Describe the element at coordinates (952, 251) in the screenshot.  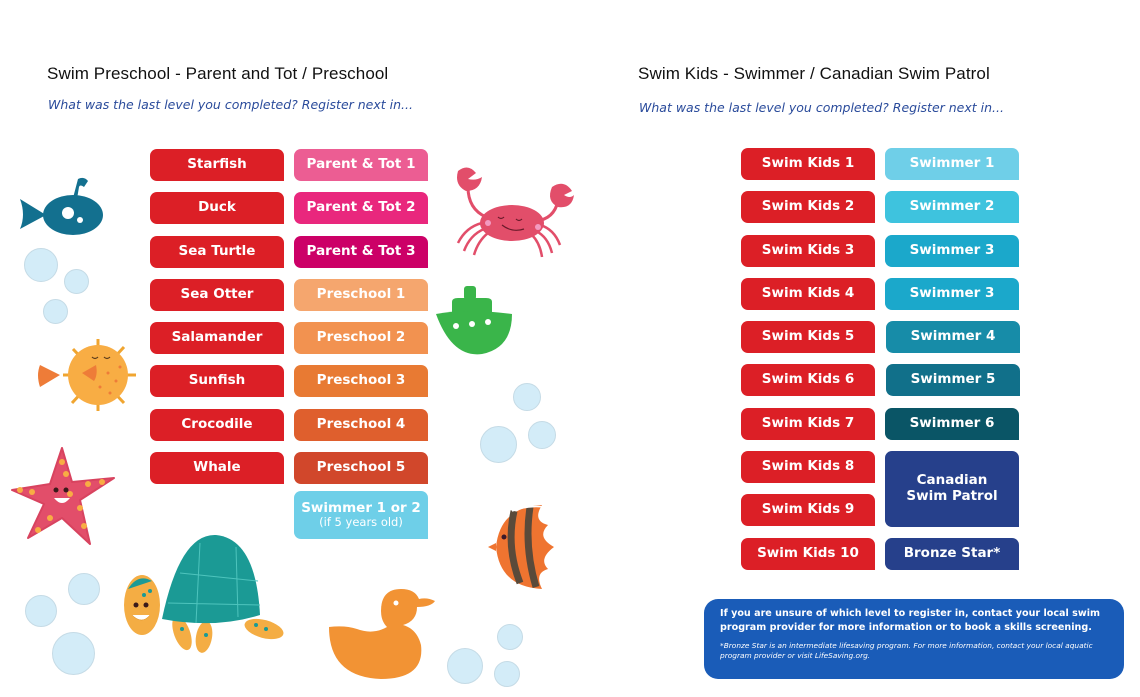
I see `level-swimmer-3: Swimmer 3` at that location.